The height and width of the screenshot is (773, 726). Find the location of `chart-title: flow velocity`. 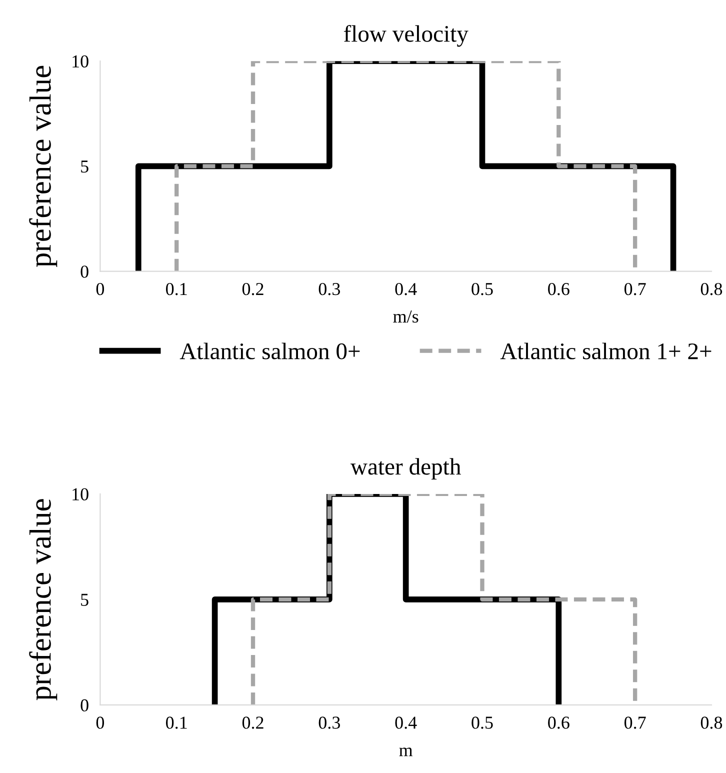

chart-title: flow velocity is located at coordinates (406, 36).